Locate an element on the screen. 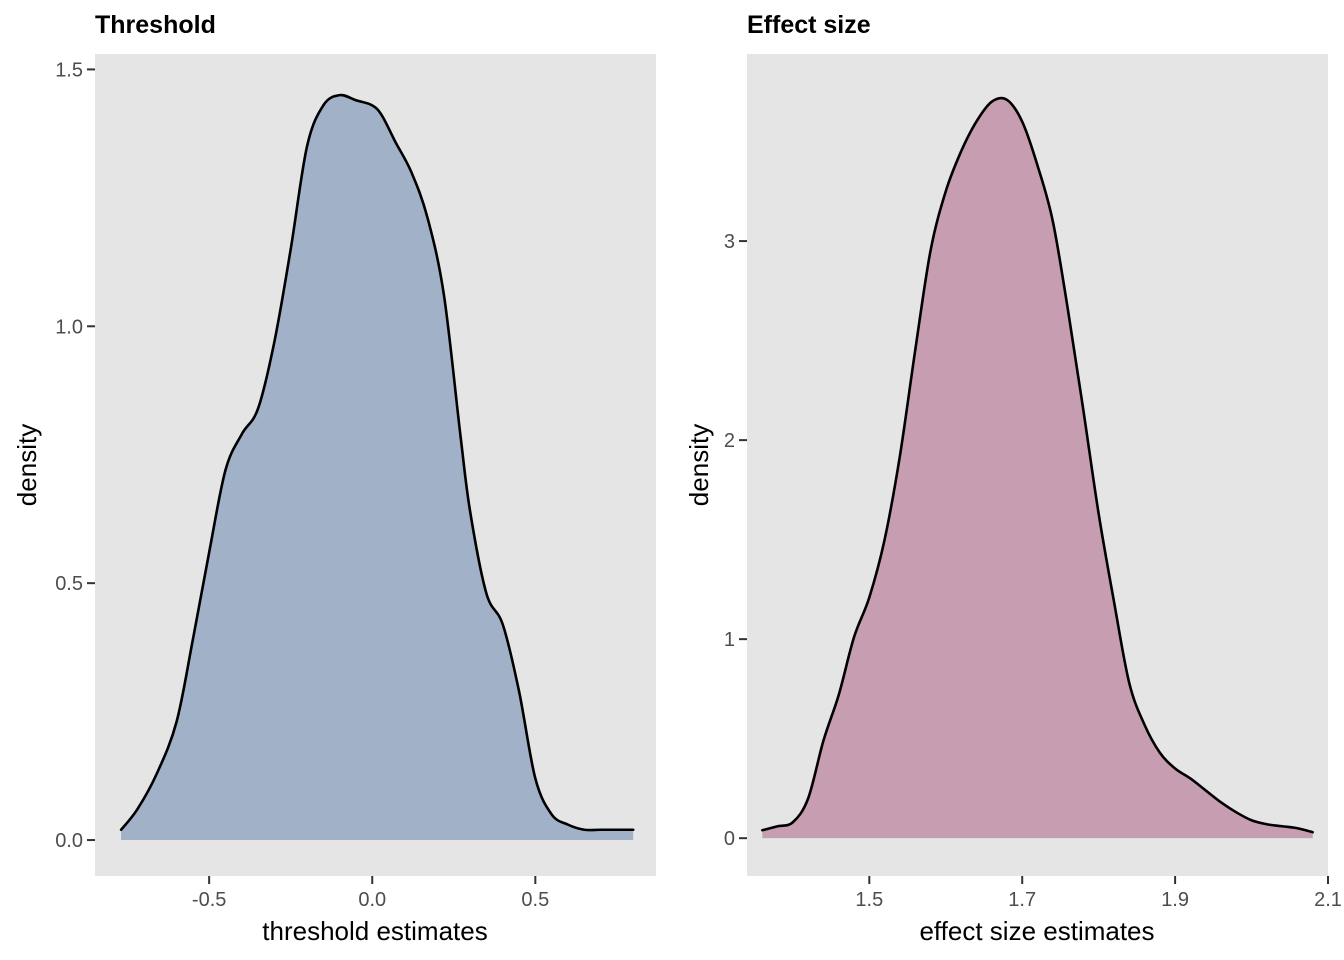  threshold-x-axis-label: threshold estimates is located at coordinates (374, 931).